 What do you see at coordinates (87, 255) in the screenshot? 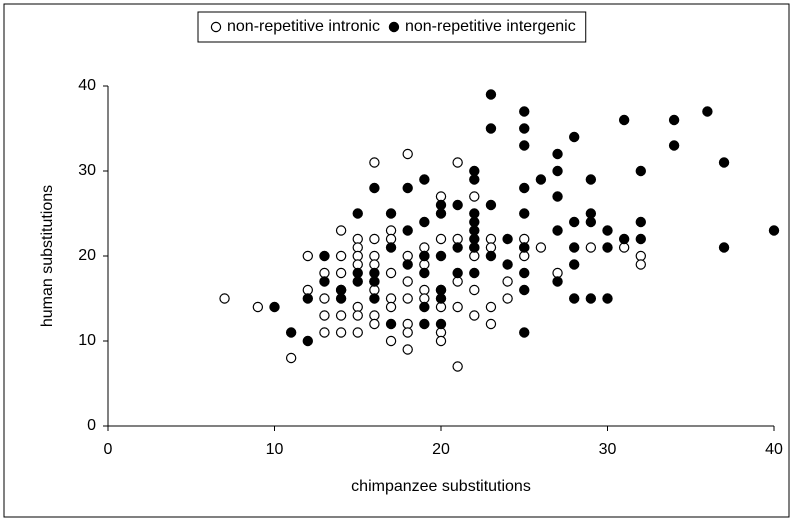
I see `y-tick-label: 20` at bounding box center [87, 255].